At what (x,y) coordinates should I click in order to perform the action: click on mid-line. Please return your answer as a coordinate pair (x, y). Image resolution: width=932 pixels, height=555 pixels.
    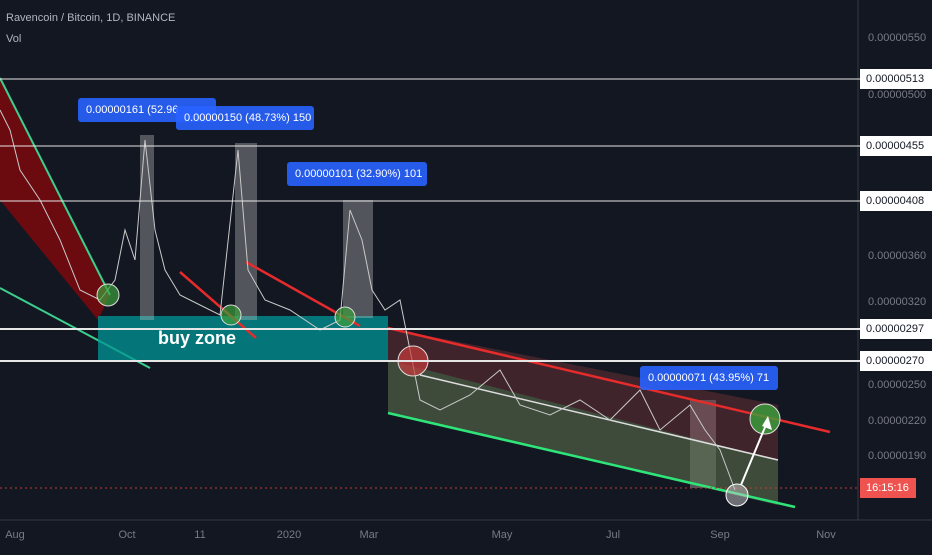
    Looking at the image, I should click on (599, 417).